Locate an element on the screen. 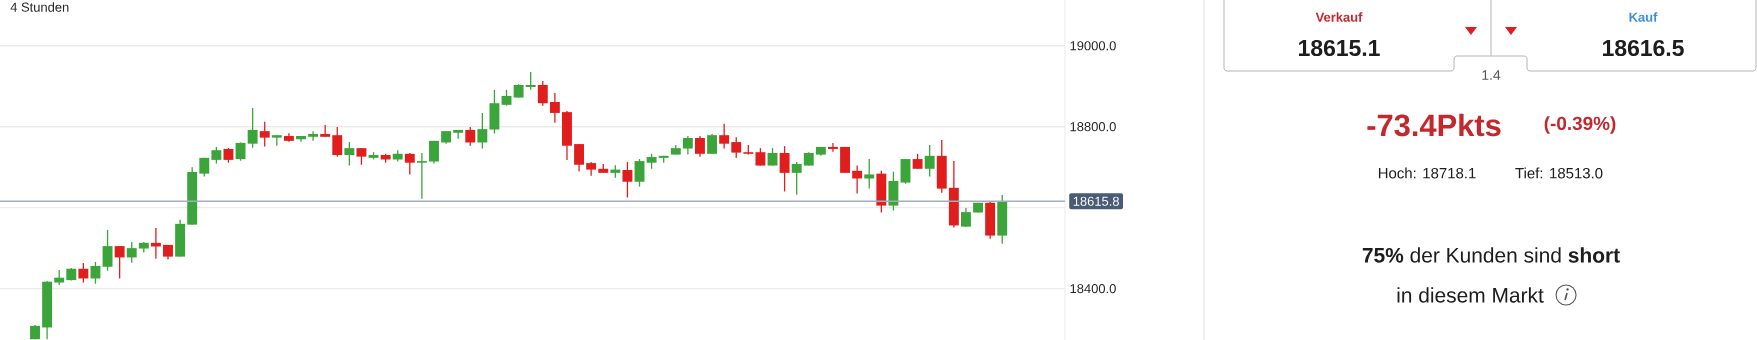  text: 75% der Kunden sind short is located at coordinates (1491, 255).